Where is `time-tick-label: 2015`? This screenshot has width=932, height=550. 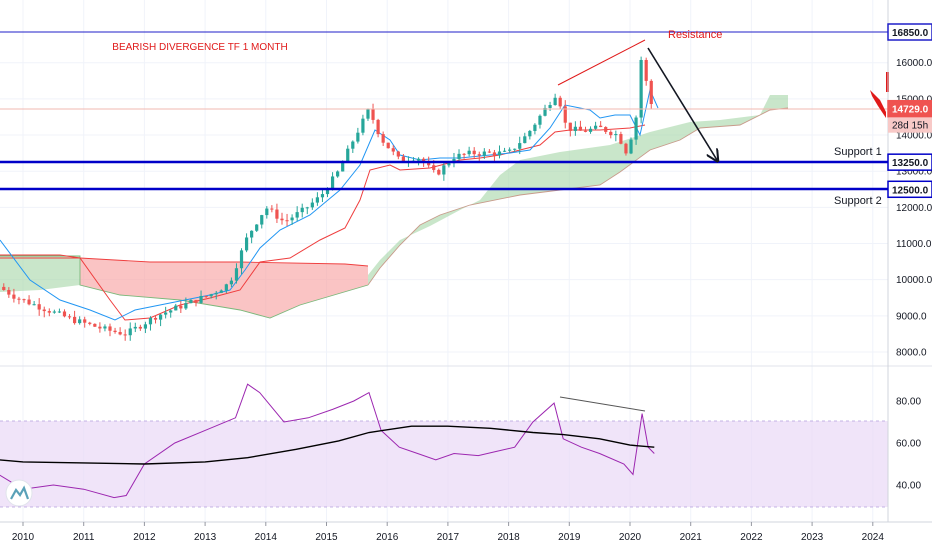 time-tick-label: 2015 is located at coordinates (326, 537).